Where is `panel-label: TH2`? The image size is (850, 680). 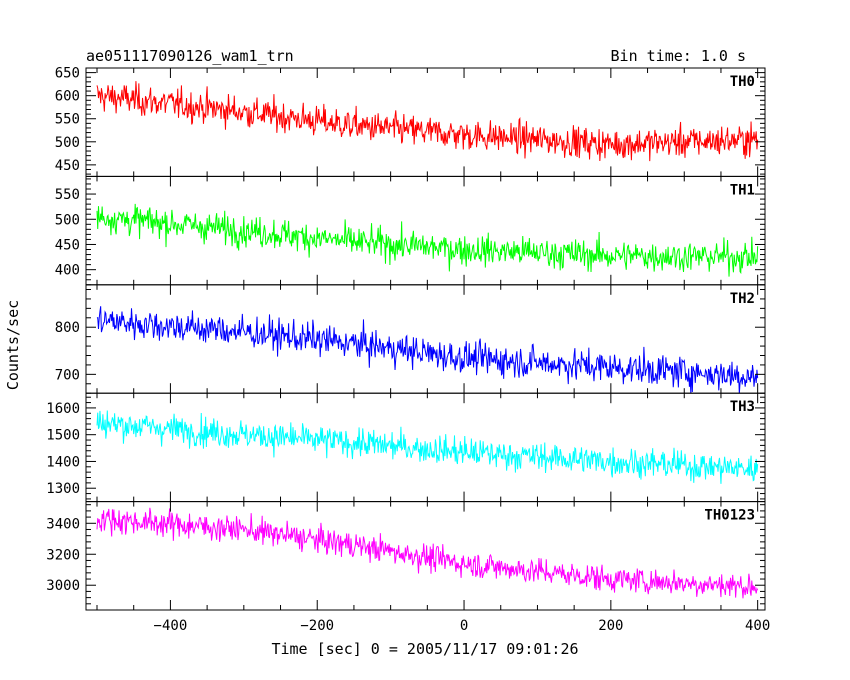
panel-label: TH2 is located at coordinates (742, 299).